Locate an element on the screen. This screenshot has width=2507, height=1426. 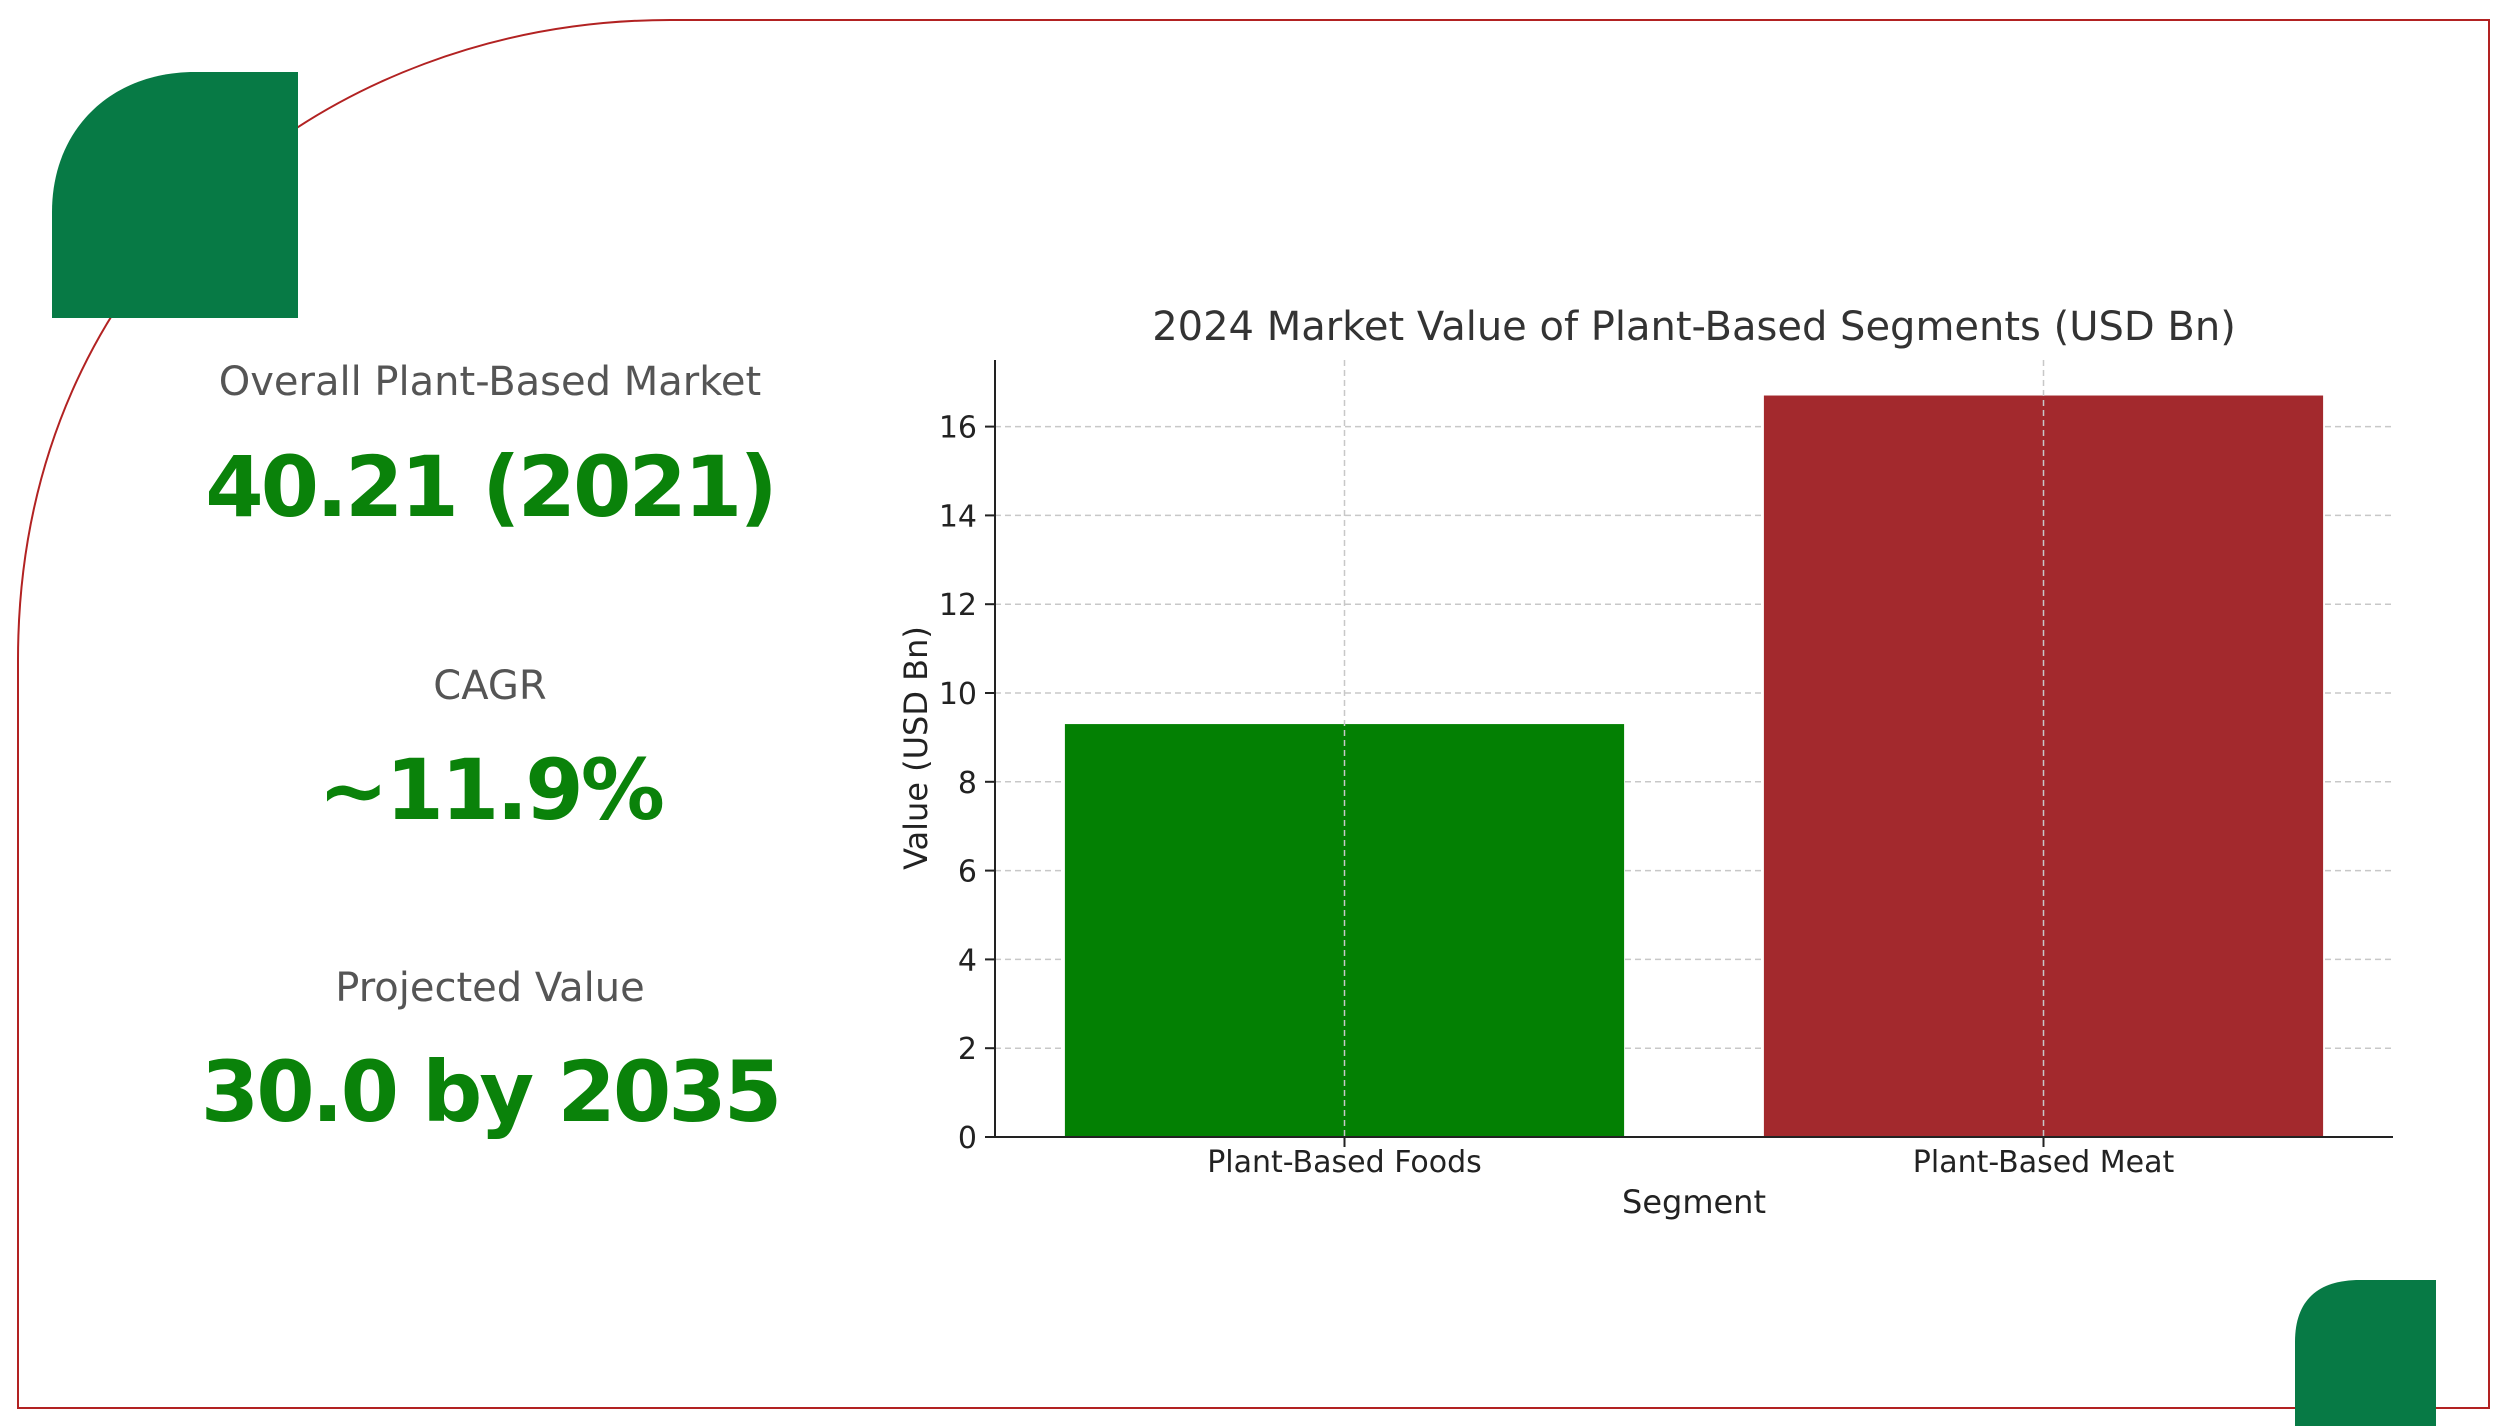
overall-market-label: Overall Plant-Based Market is located at coordinates (490, 382).